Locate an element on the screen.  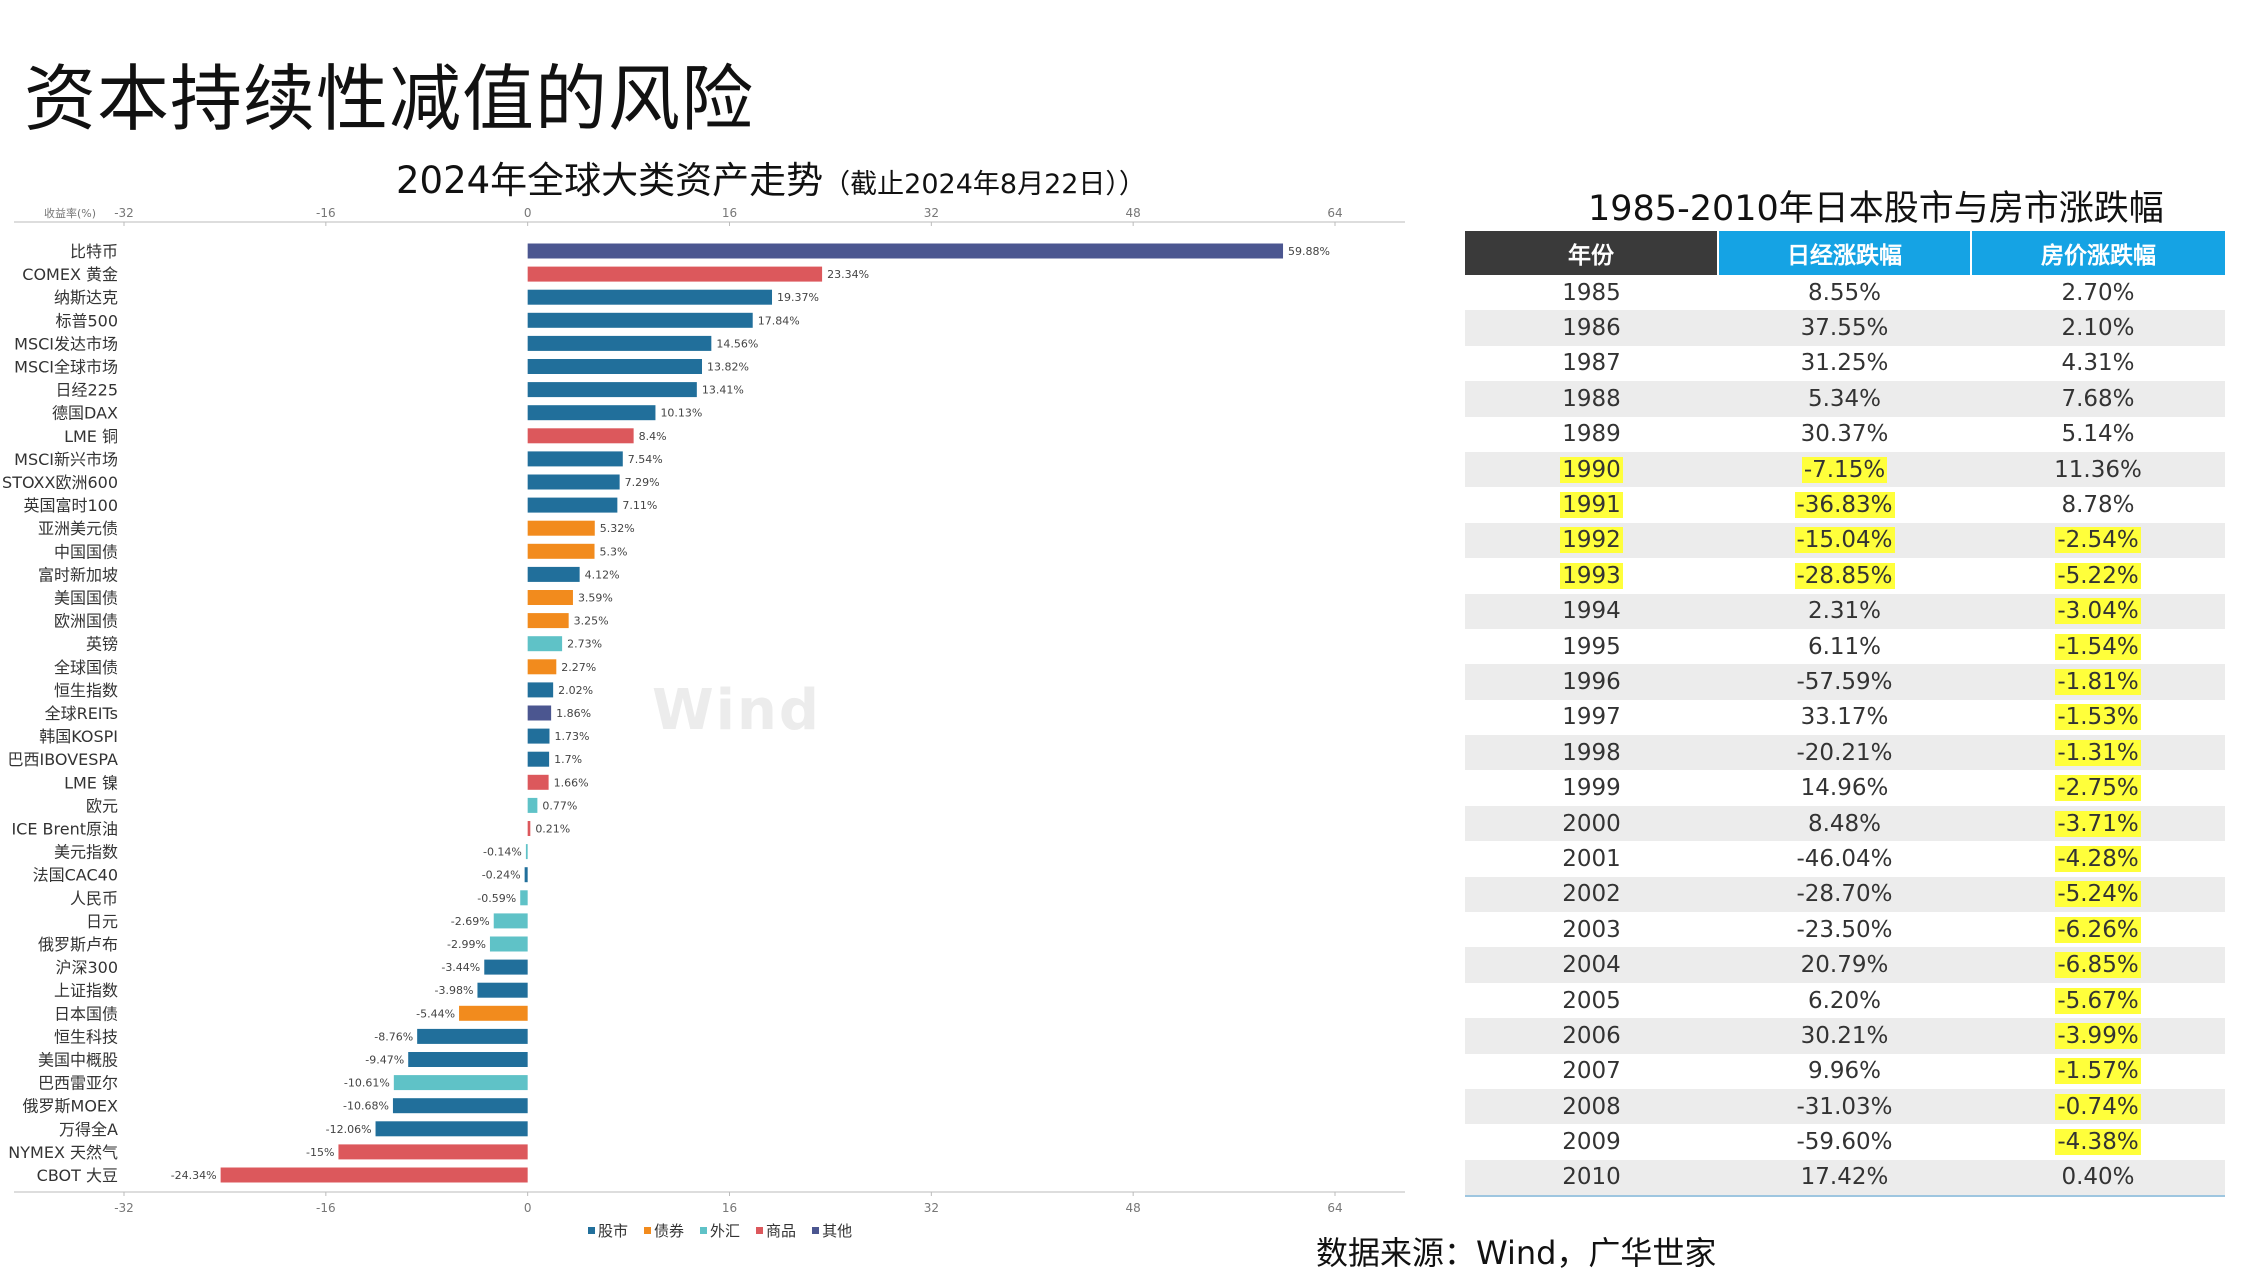
nikkei-cell: -36.83% is located at coordinates (1844, 505).